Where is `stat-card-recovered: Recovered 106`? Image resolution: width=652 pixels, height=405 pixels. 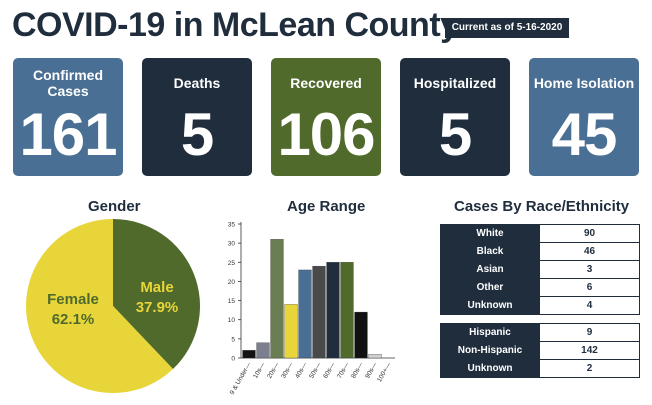 stat-card-recovered: Recovered 106 is located at coordinates (326, 117).